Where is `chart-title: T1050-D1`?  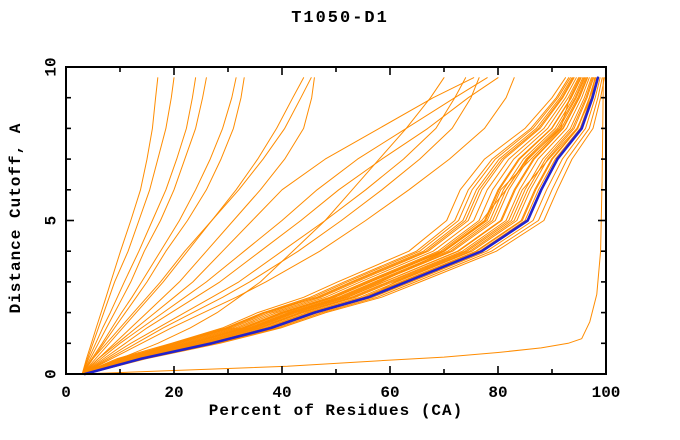 chart-title: T1050-D1 is located at coordinates (340, 18).